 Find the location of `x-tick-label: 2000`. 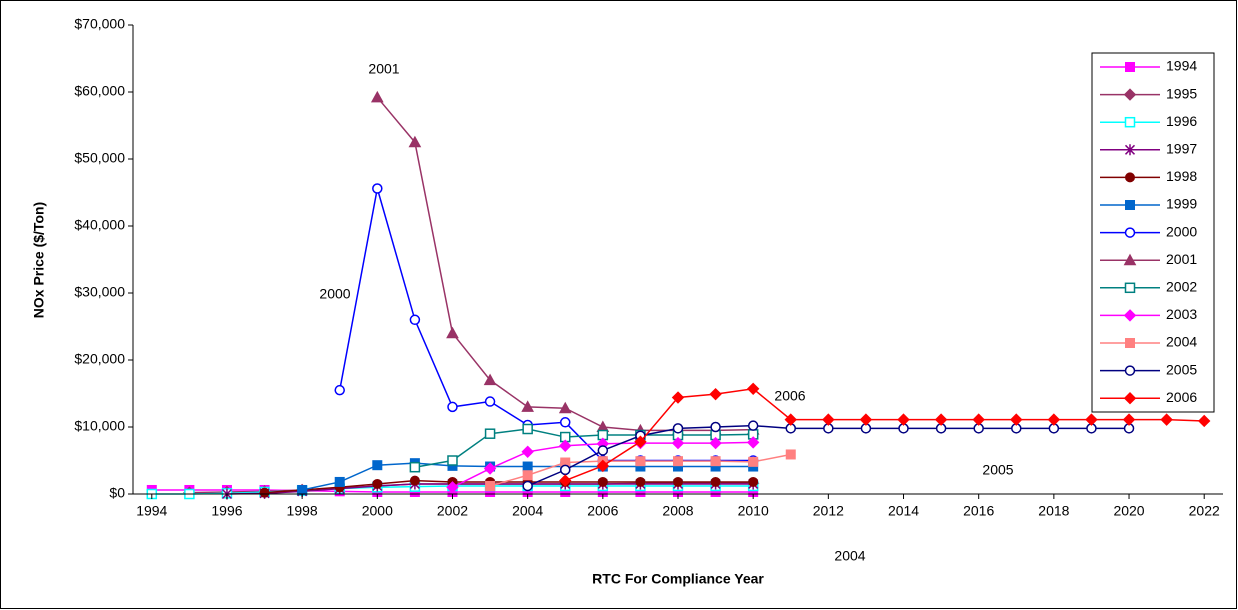

x-tick-label: 2000 is located at coordinates (377, 511).